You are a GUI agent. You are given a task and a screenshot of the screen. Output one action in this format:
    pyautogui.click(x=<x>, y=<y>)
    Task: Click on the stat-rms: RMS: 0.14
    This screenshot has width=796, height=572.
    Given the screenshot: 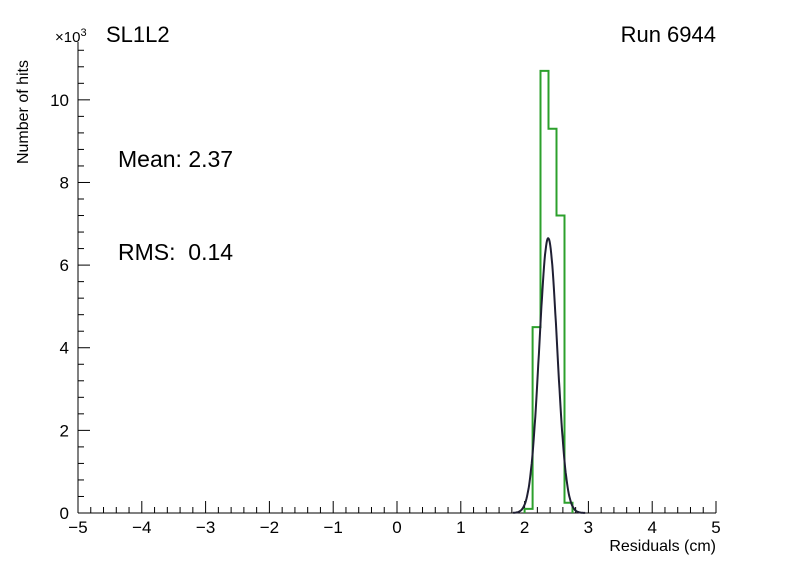 What is the action you would take?
    pyautogui.click(x=176, y=252)
    